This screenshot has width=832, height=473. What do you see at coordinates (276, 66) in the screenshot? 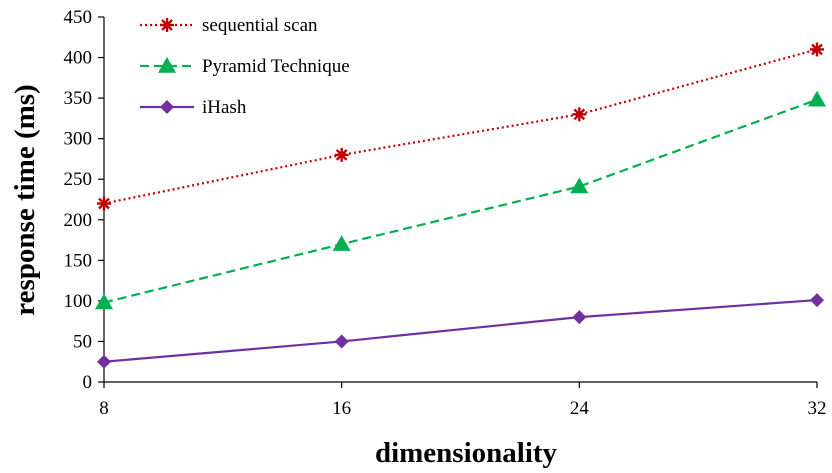
I see `legend-label: Pyramid Technique` at bounding box center [276, 66].